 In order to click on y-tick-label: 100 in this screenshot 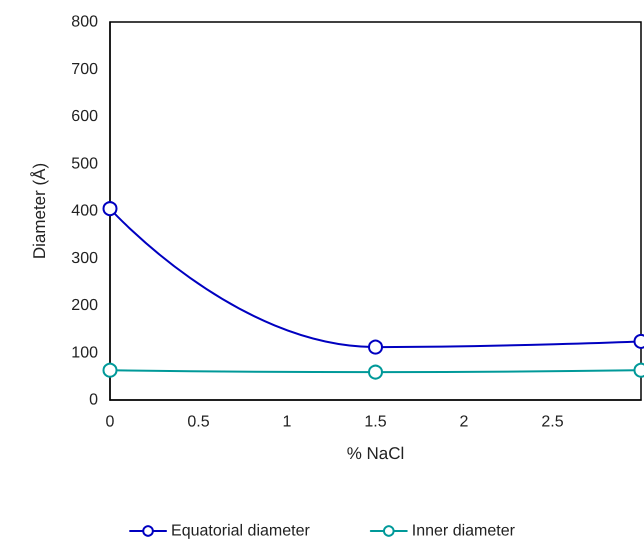, I will do `click(84, 353)`.